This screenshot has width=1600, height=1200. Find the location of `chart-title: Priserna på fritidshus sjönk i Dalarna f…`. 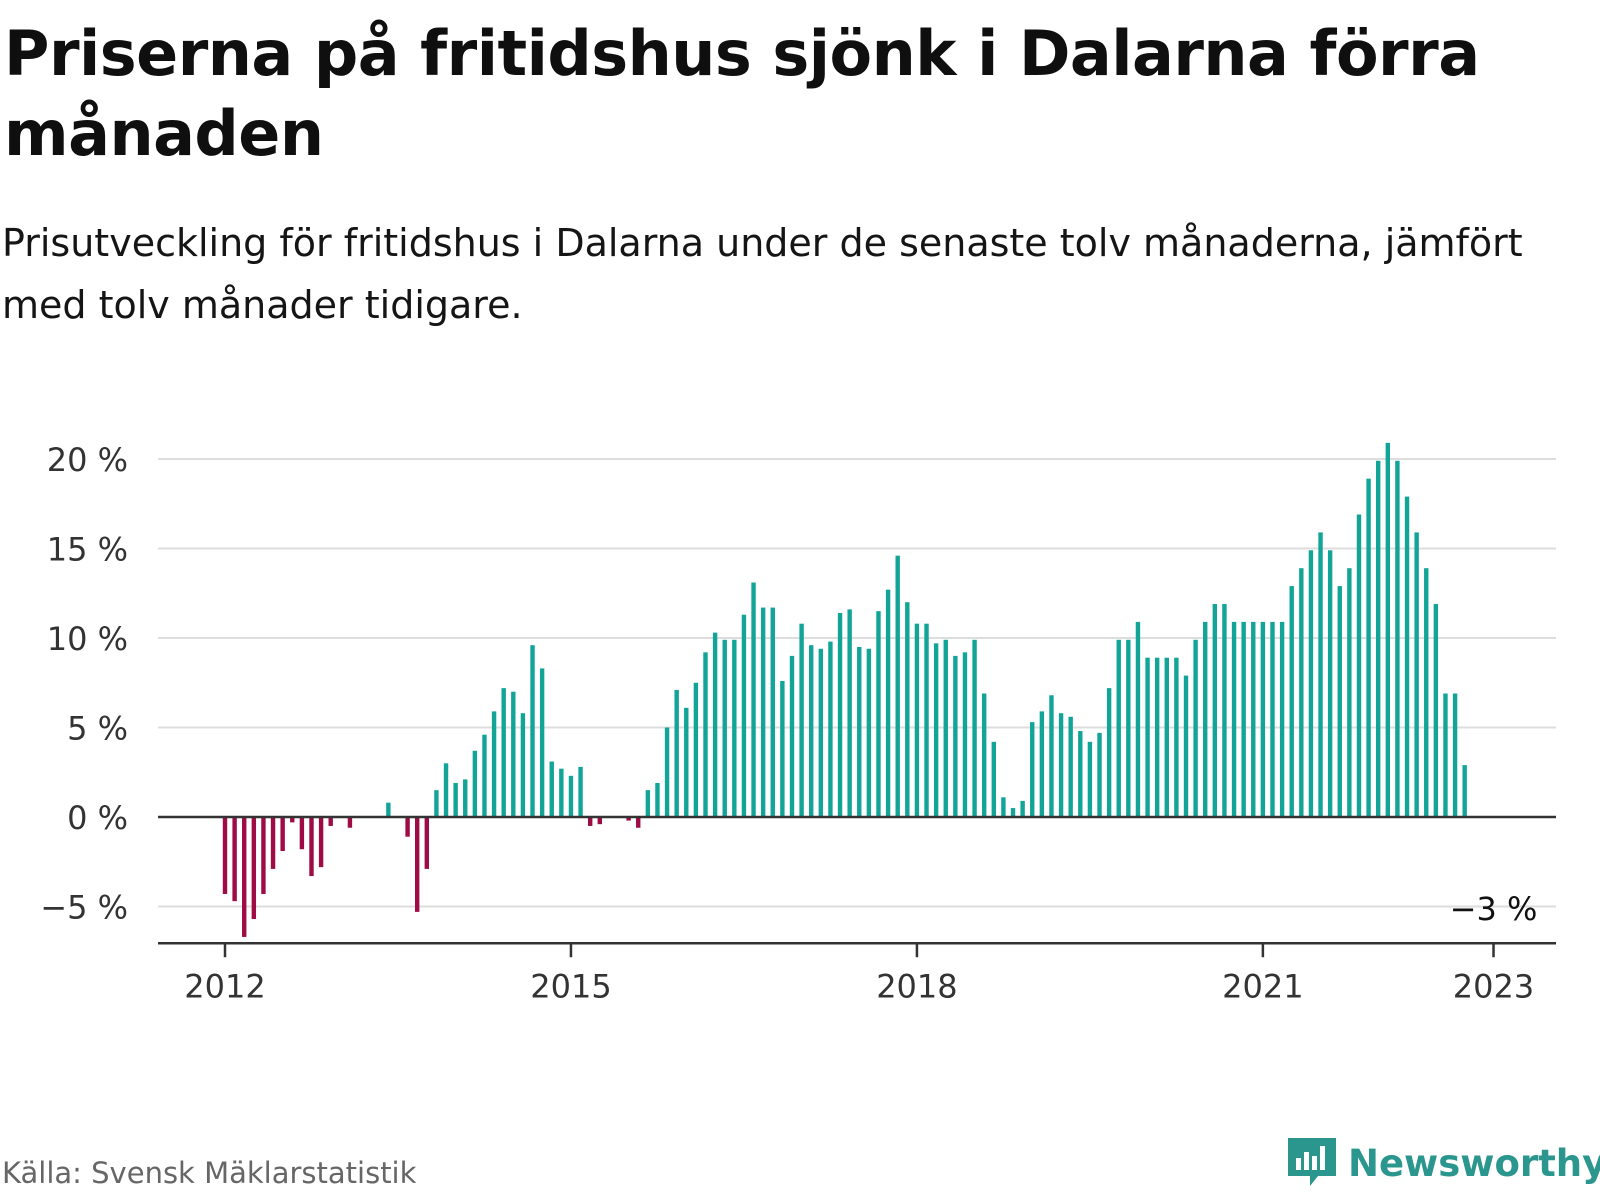

chart-title: Priserna på fritidshus sjönk i Dalarna f… is located at coordinates (742, 93).